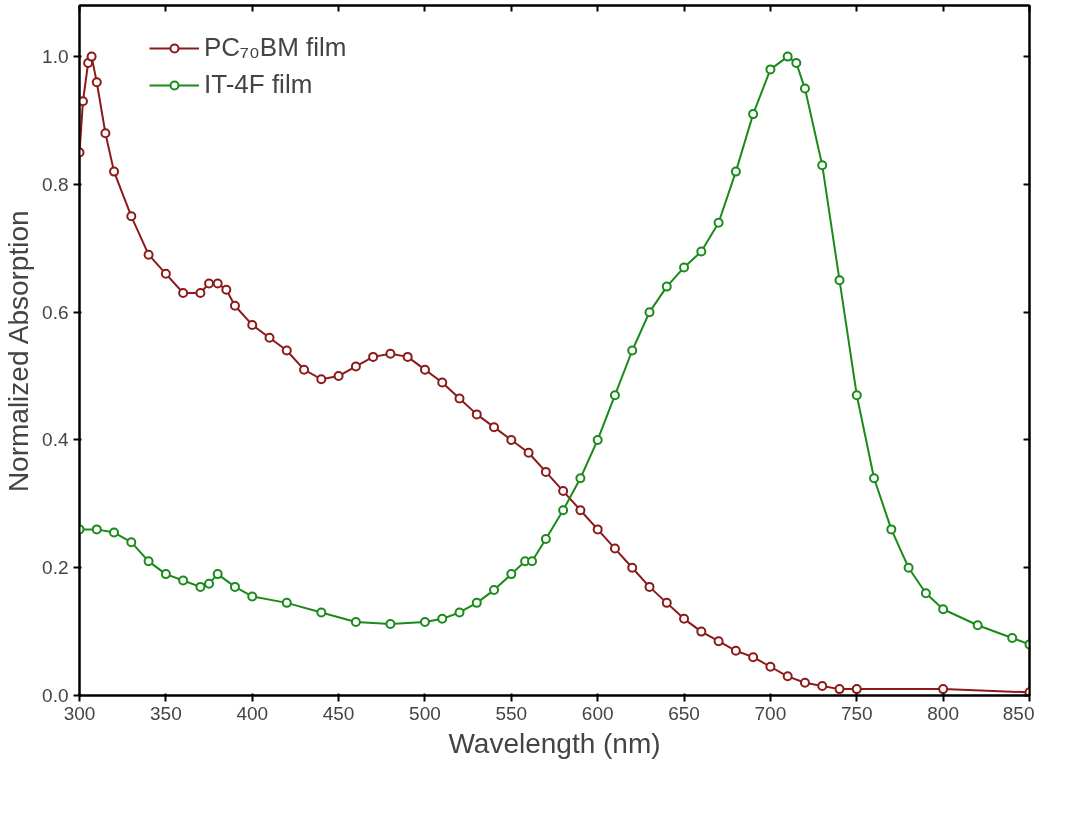 Image resolution: width=1091 pixels, height=825 pixels. I want to click on y-tick-label: 0.2, so click(55, 568).